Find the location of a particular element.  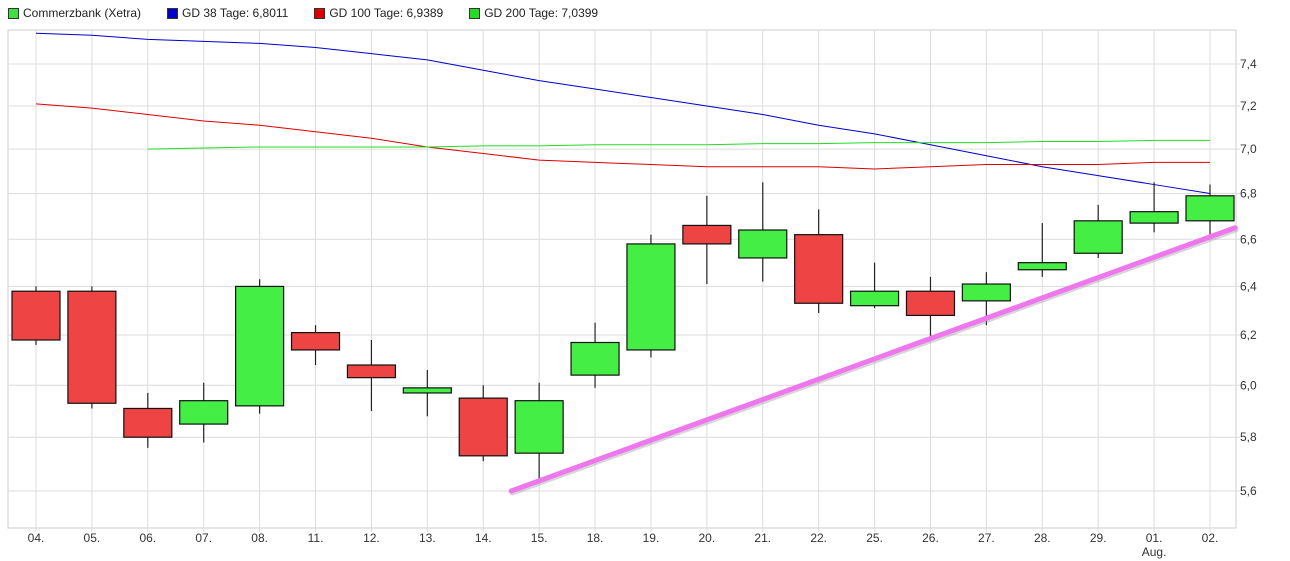

y-tick-label: 7,2 is located at coordinates (1248, 106).